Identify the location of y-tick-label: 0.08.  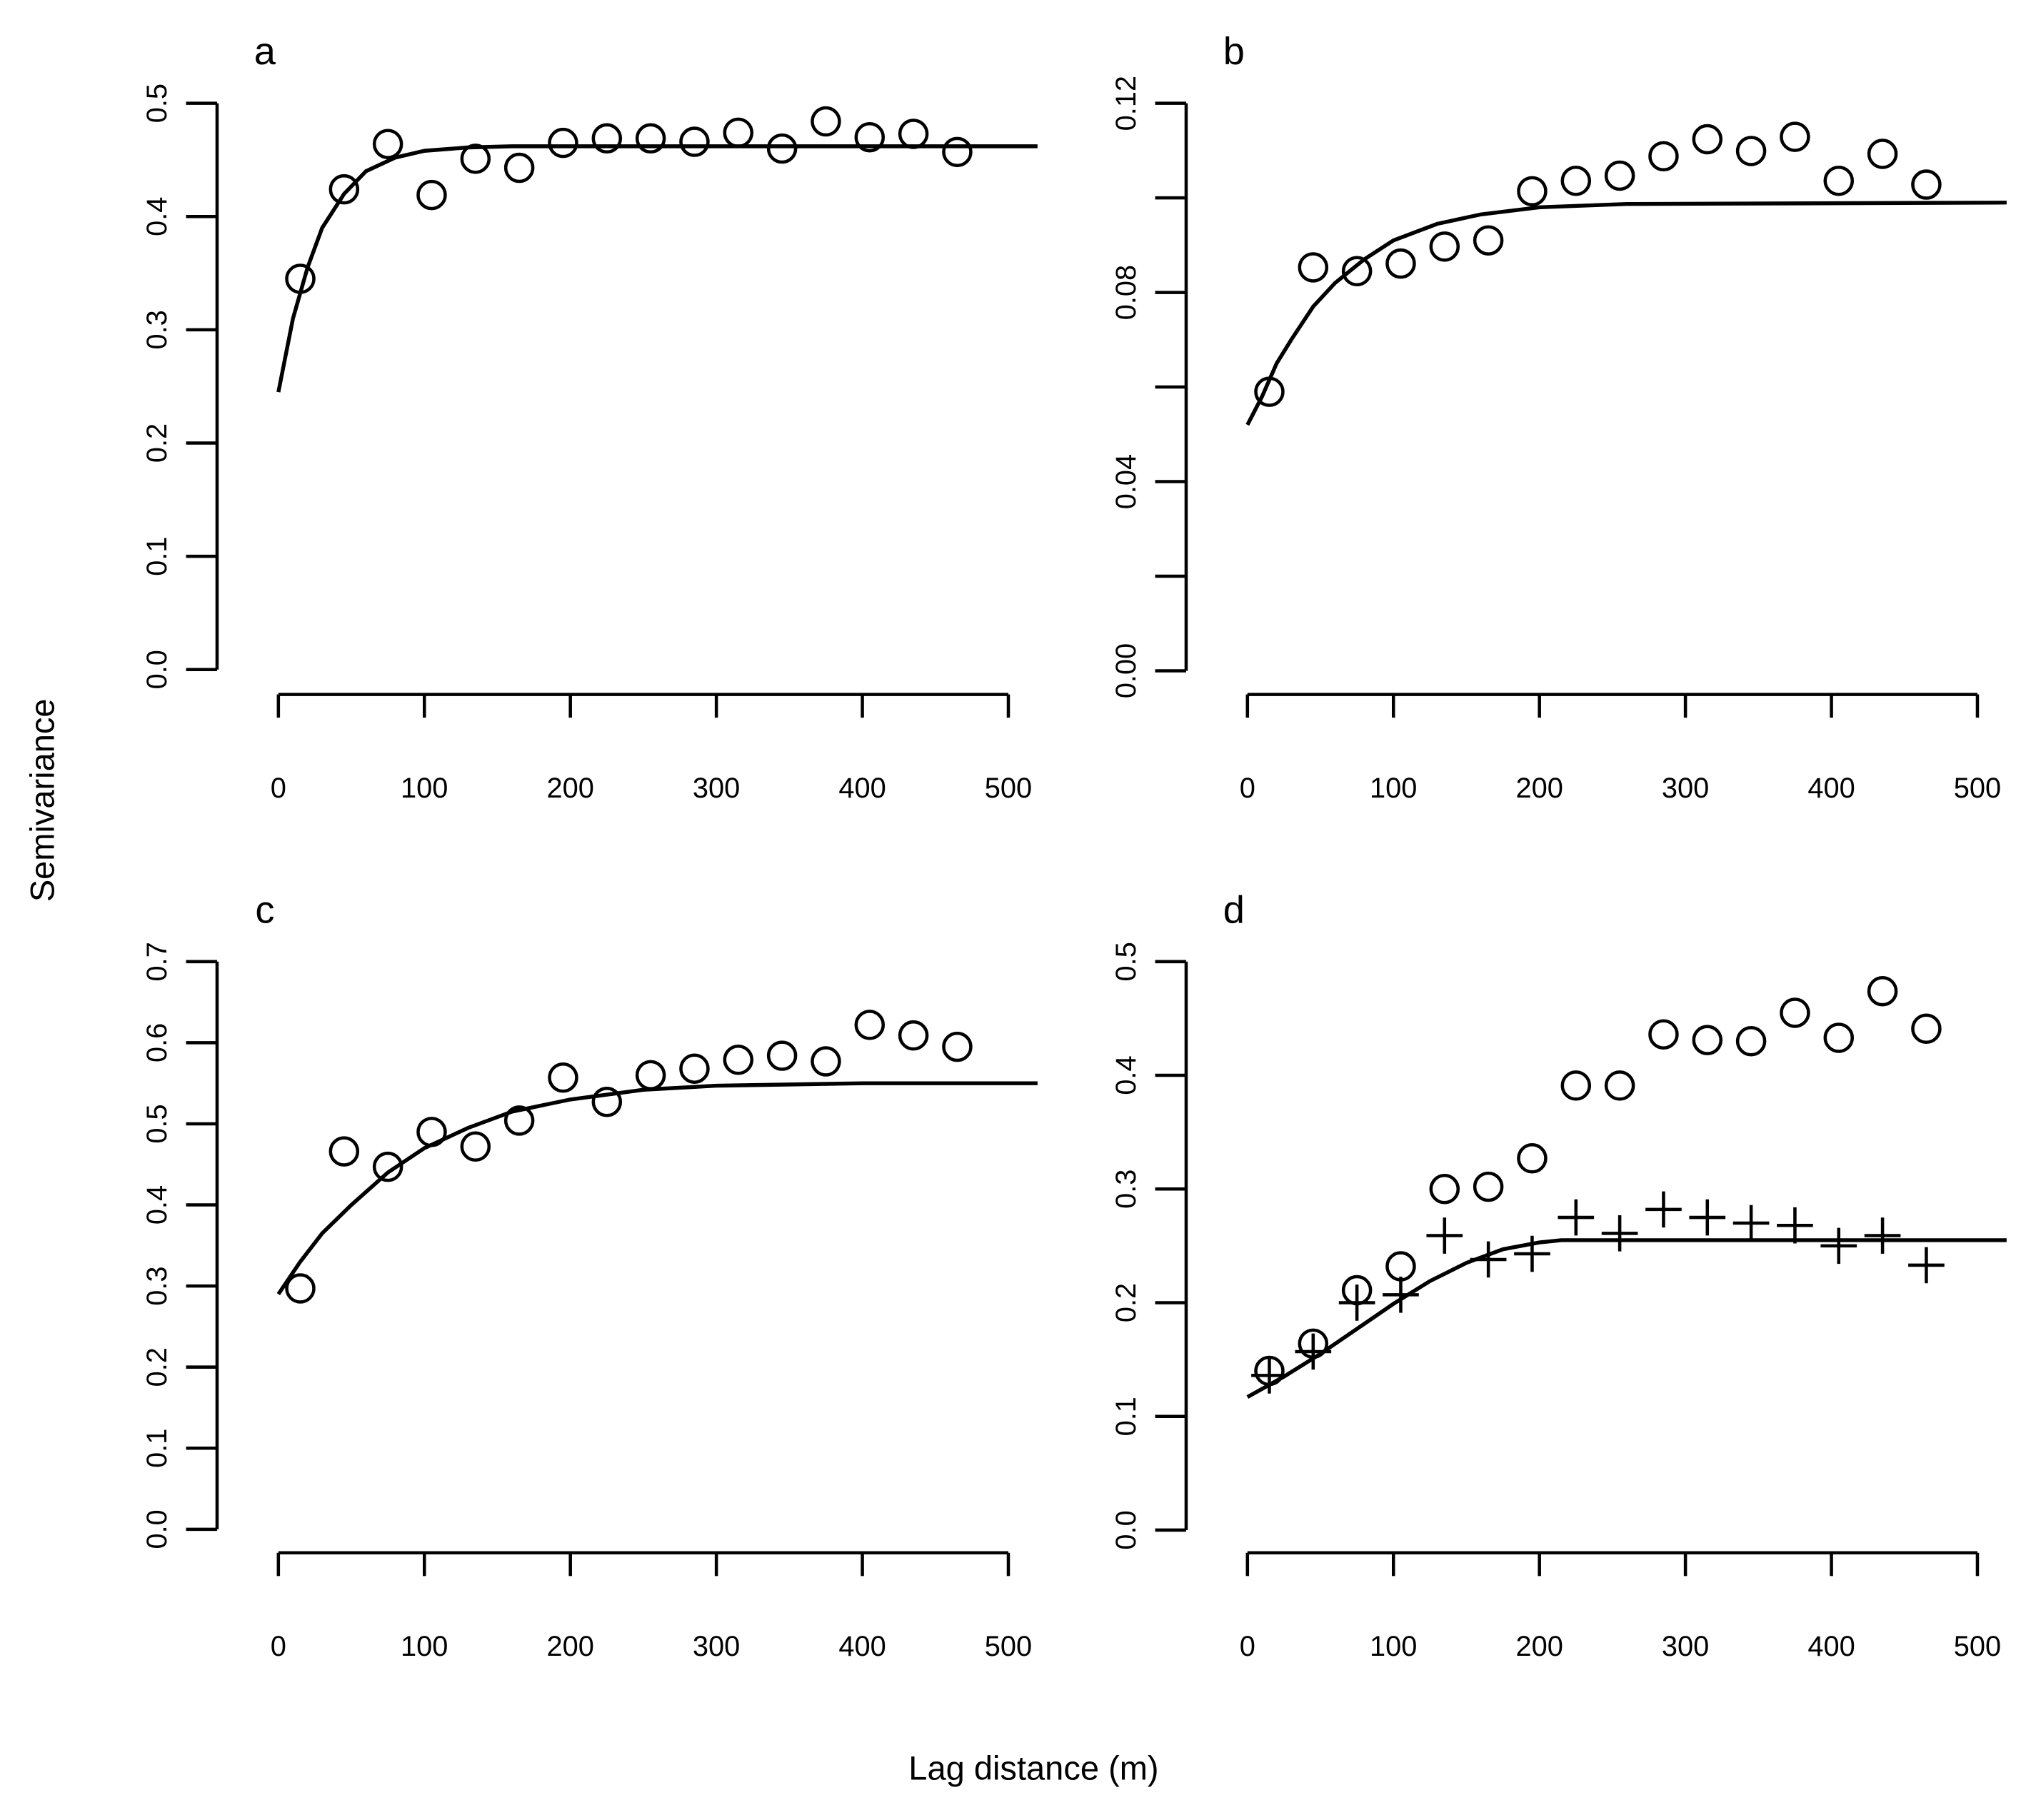
(1126, 292).